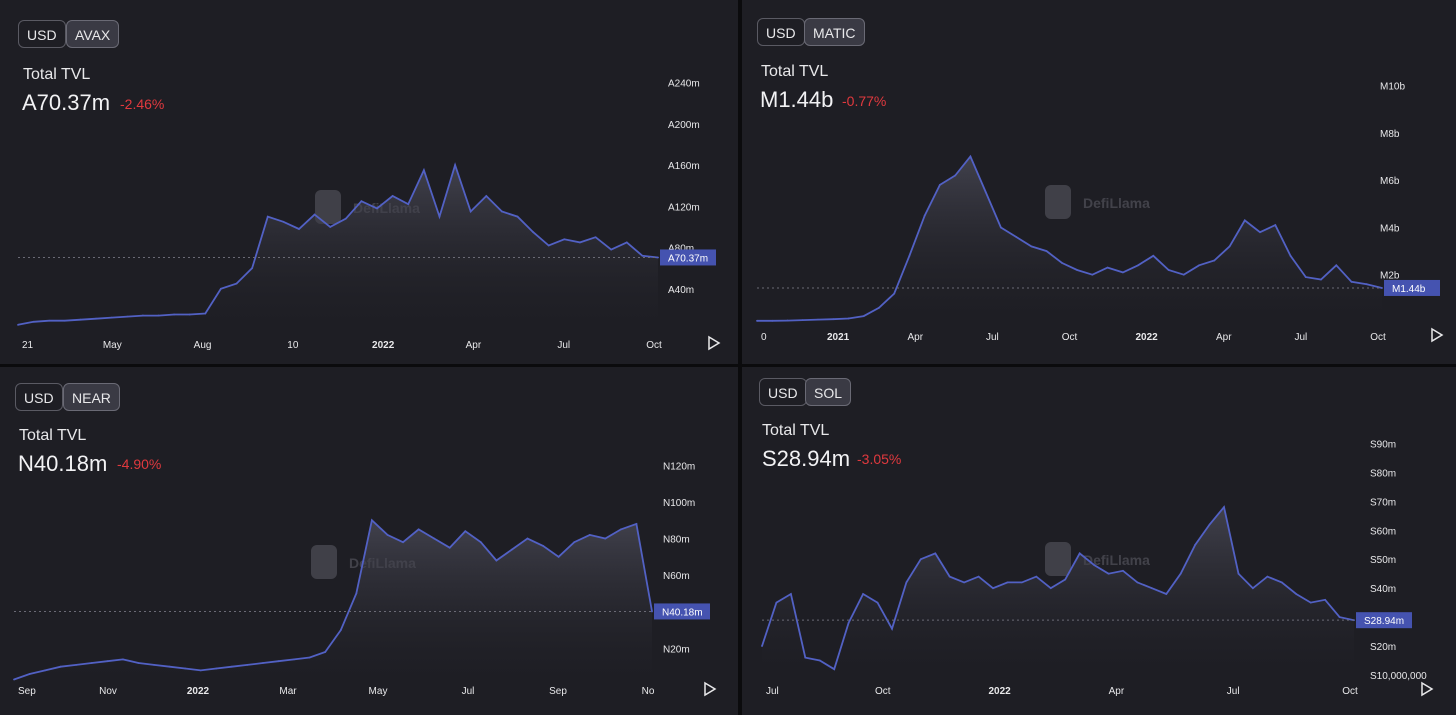 This screenshot has width=1456, height=715. I want to click on x-tick-label: Jul, so click(563, 345).